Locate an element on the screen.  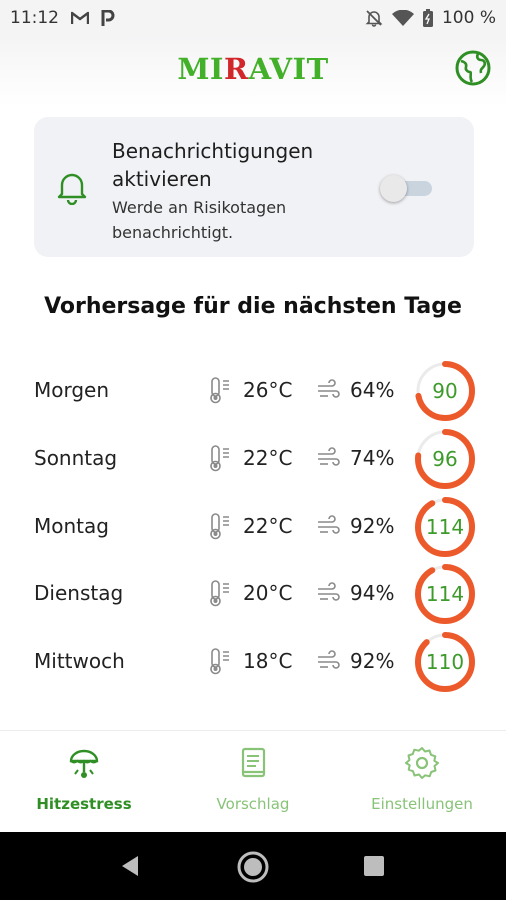
forecast-humidity: 64% is located at coordinates (372, 390).